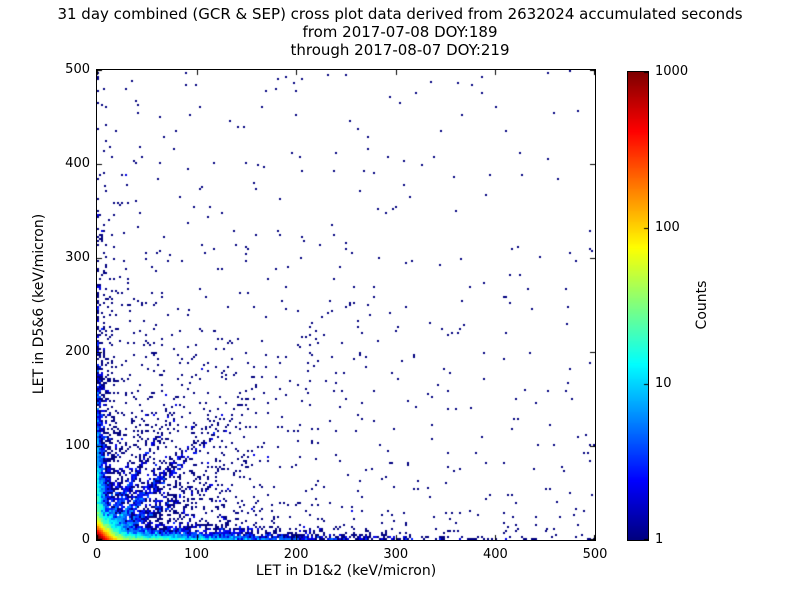 The width and height of the screenshot is (800, 600). I want to click on y-tick-label: 400, so click(77, 163).